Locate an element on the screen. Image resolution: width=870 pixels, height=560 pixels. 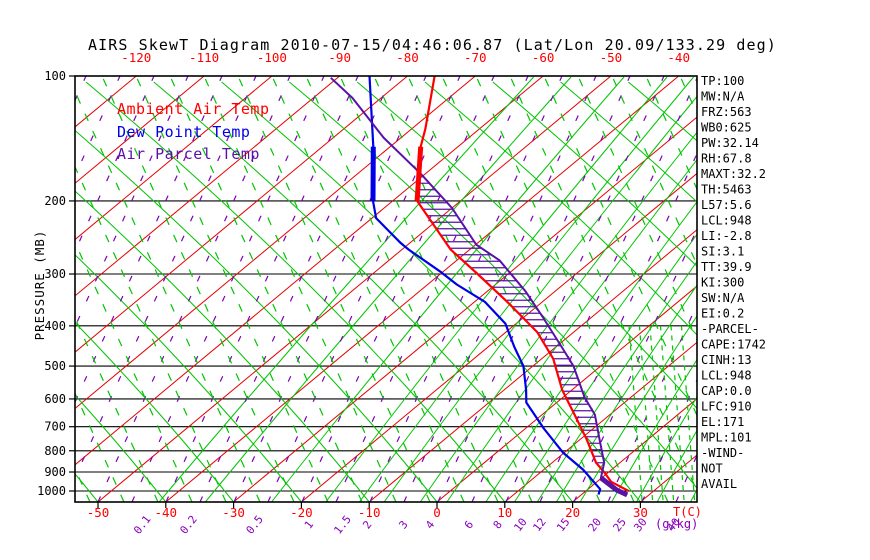
mixing-ratio-label: 1 is located at coordinates (309, 524).